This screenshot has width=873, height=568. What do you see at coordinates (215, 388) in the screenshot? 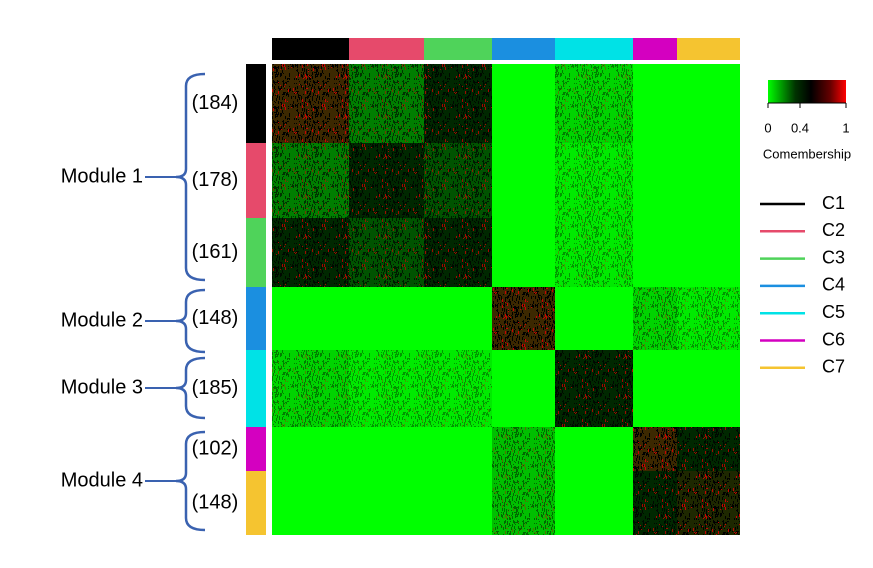
I see `cluster-size: (185)` at bounding box center [215, 388].